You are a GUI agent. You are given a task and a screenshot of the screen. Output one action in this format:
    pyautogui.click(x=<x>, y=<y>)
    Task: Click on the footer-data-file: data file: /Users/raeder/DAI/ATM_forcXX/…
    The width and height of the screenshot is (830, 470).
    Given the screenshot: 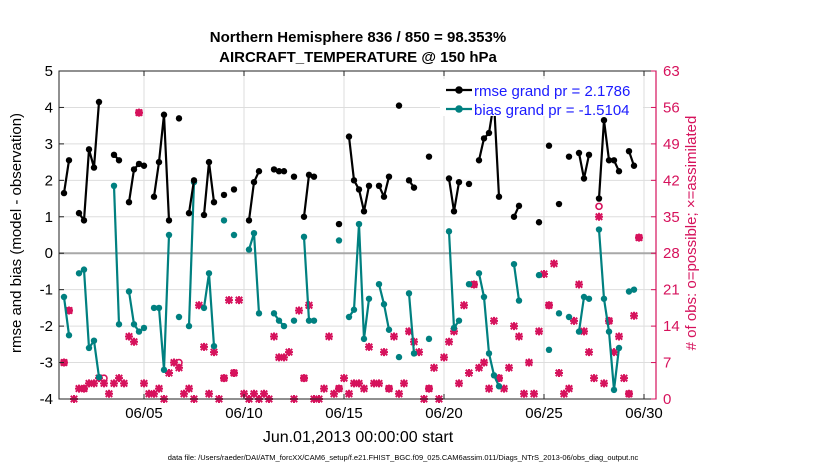 What is the action you would take?
    pyautogui.click(x=403, y=457)
    